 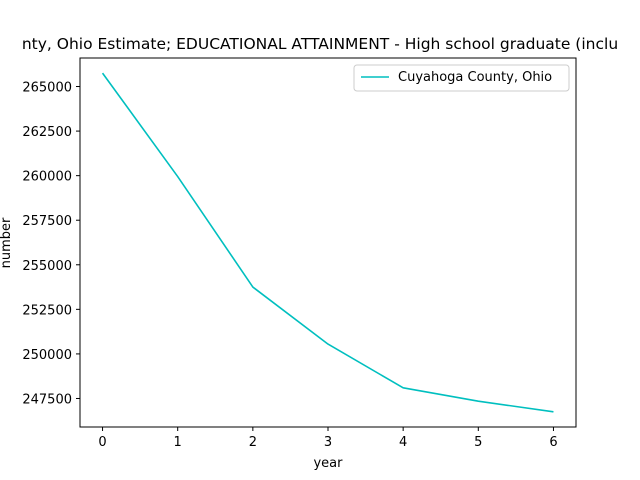 What do you see at coordinates (475, 77) in the screenshot?
I see `legend-label: Cuyahoga County, Ohio` at bounding box center [475, 77].